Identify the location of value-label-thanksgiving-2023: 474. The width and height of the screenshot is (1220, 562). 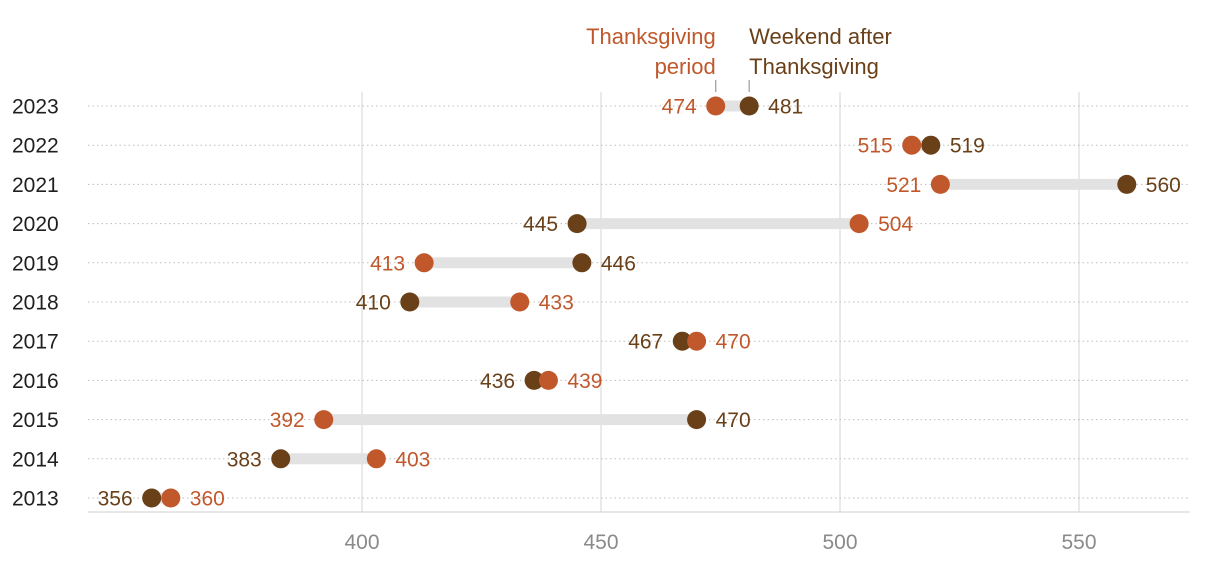
(679, 107).